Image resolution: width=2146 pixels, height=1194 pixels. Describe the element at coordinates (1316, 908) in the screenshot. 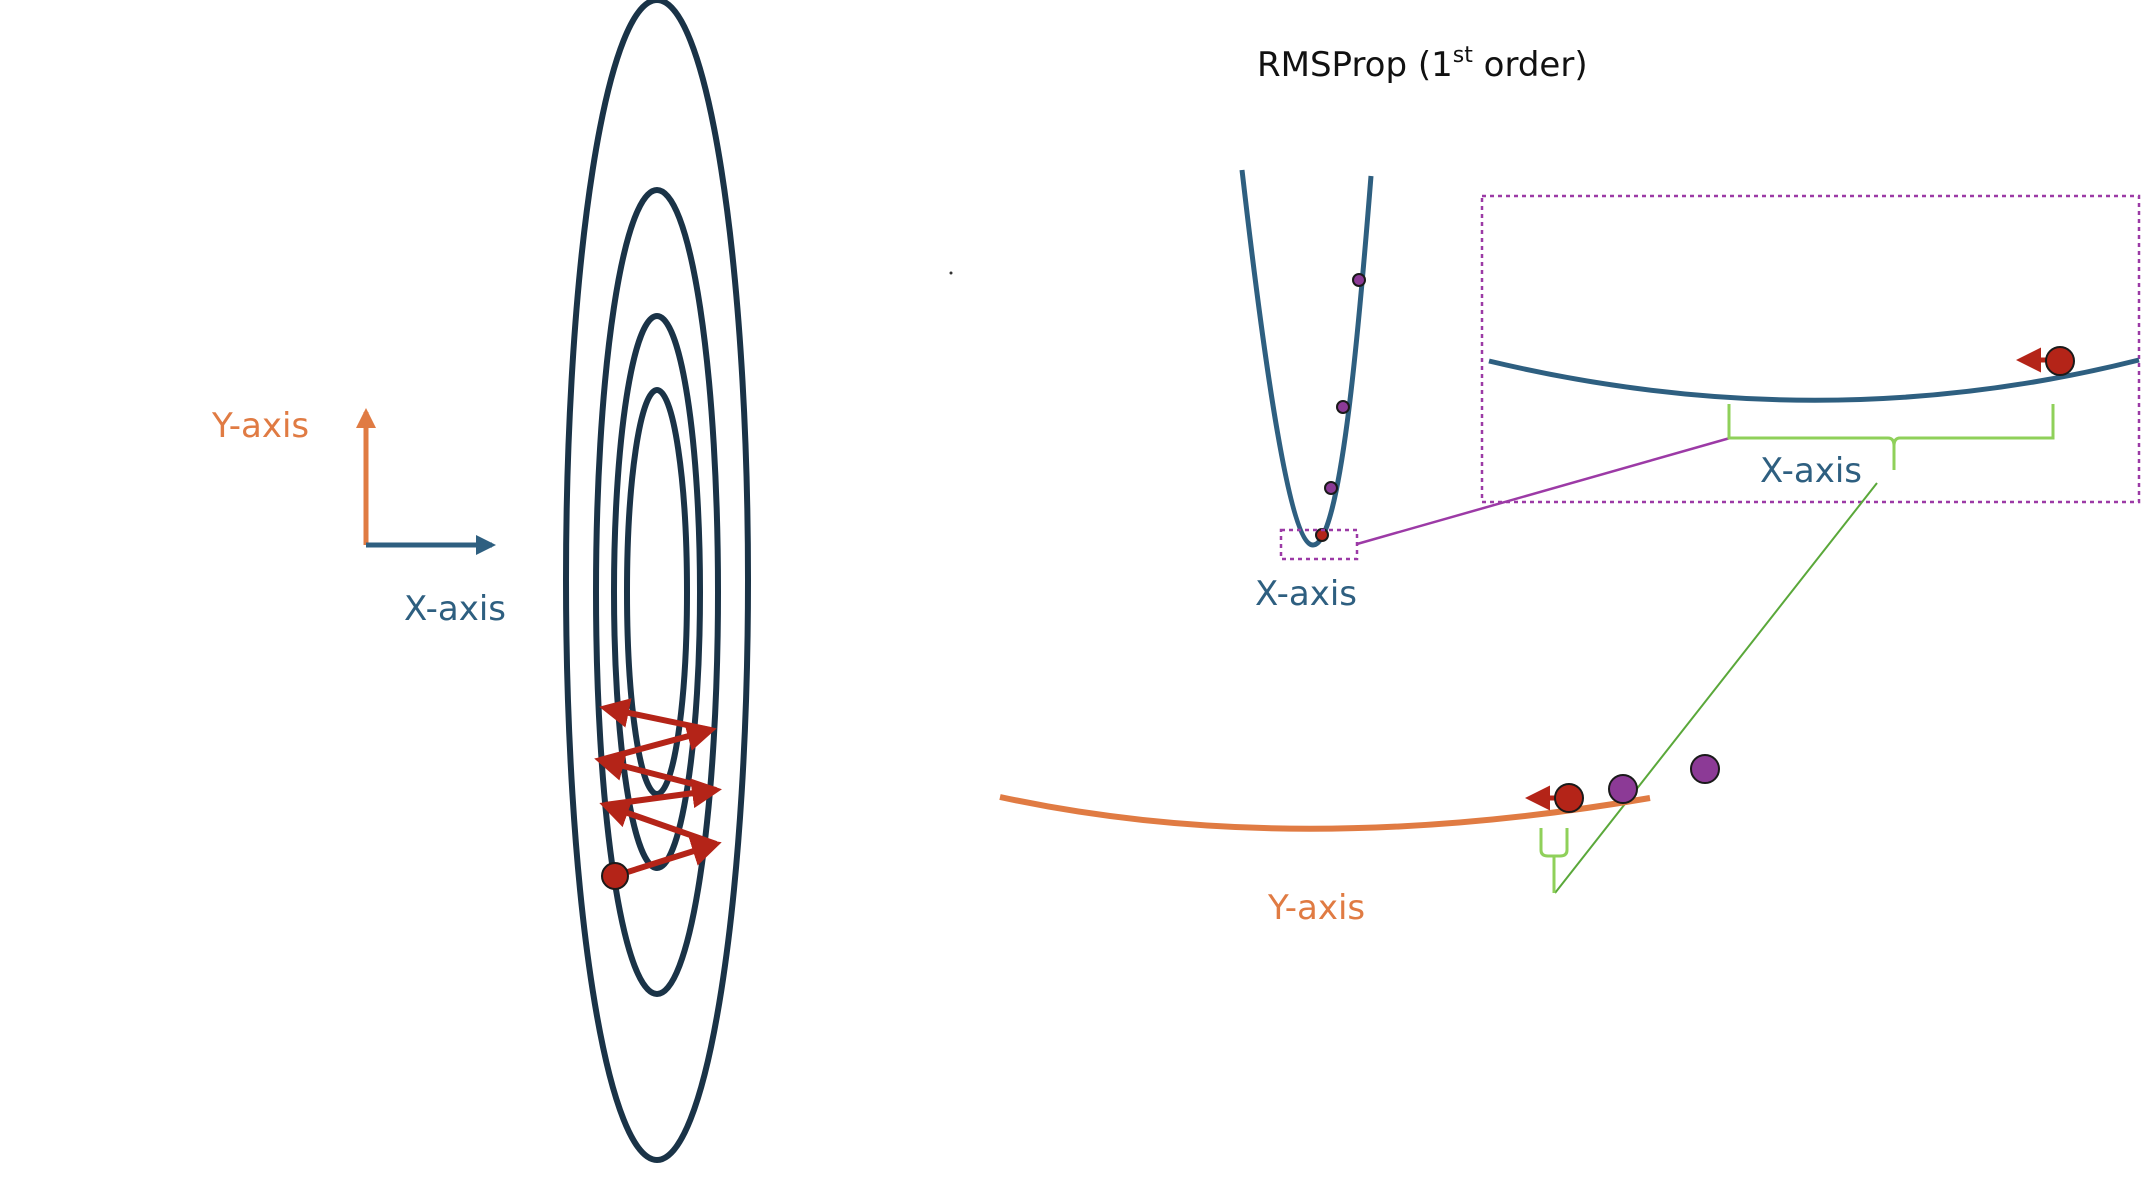

I see `y-curve-label: Y-axis` at that location.